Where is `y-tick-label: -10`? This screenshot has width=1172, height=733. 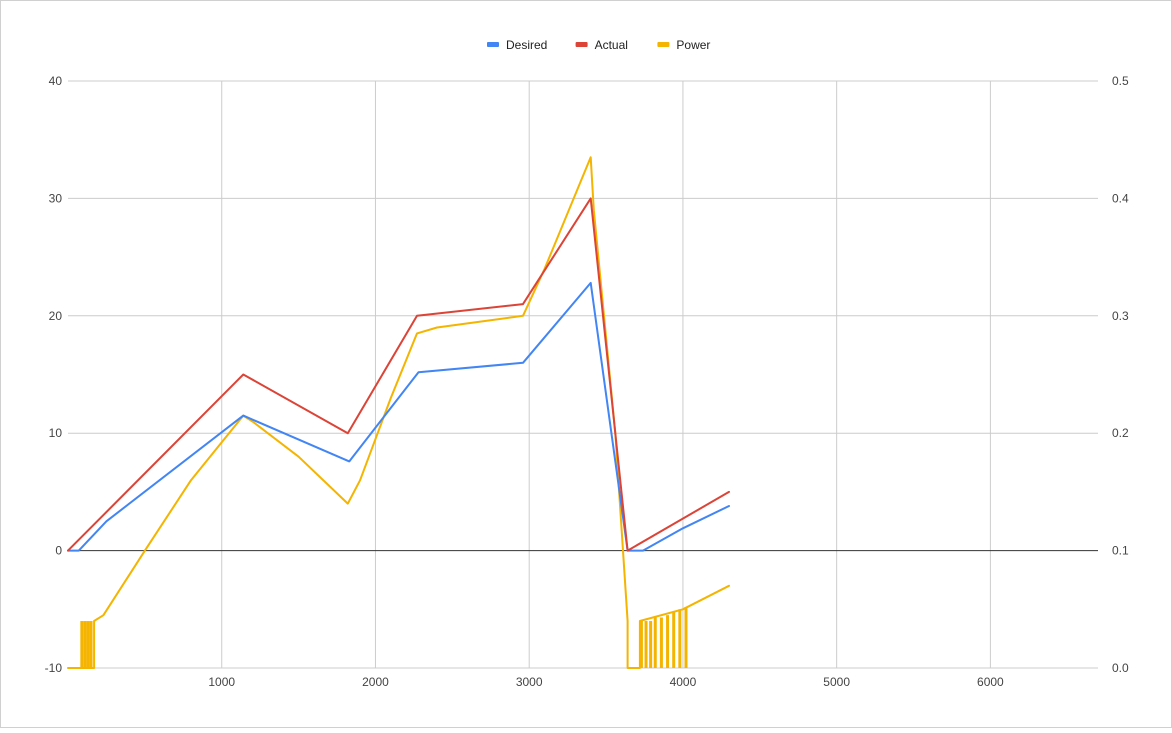
y-tick-label: -10 is located at coordinates (54, 668).